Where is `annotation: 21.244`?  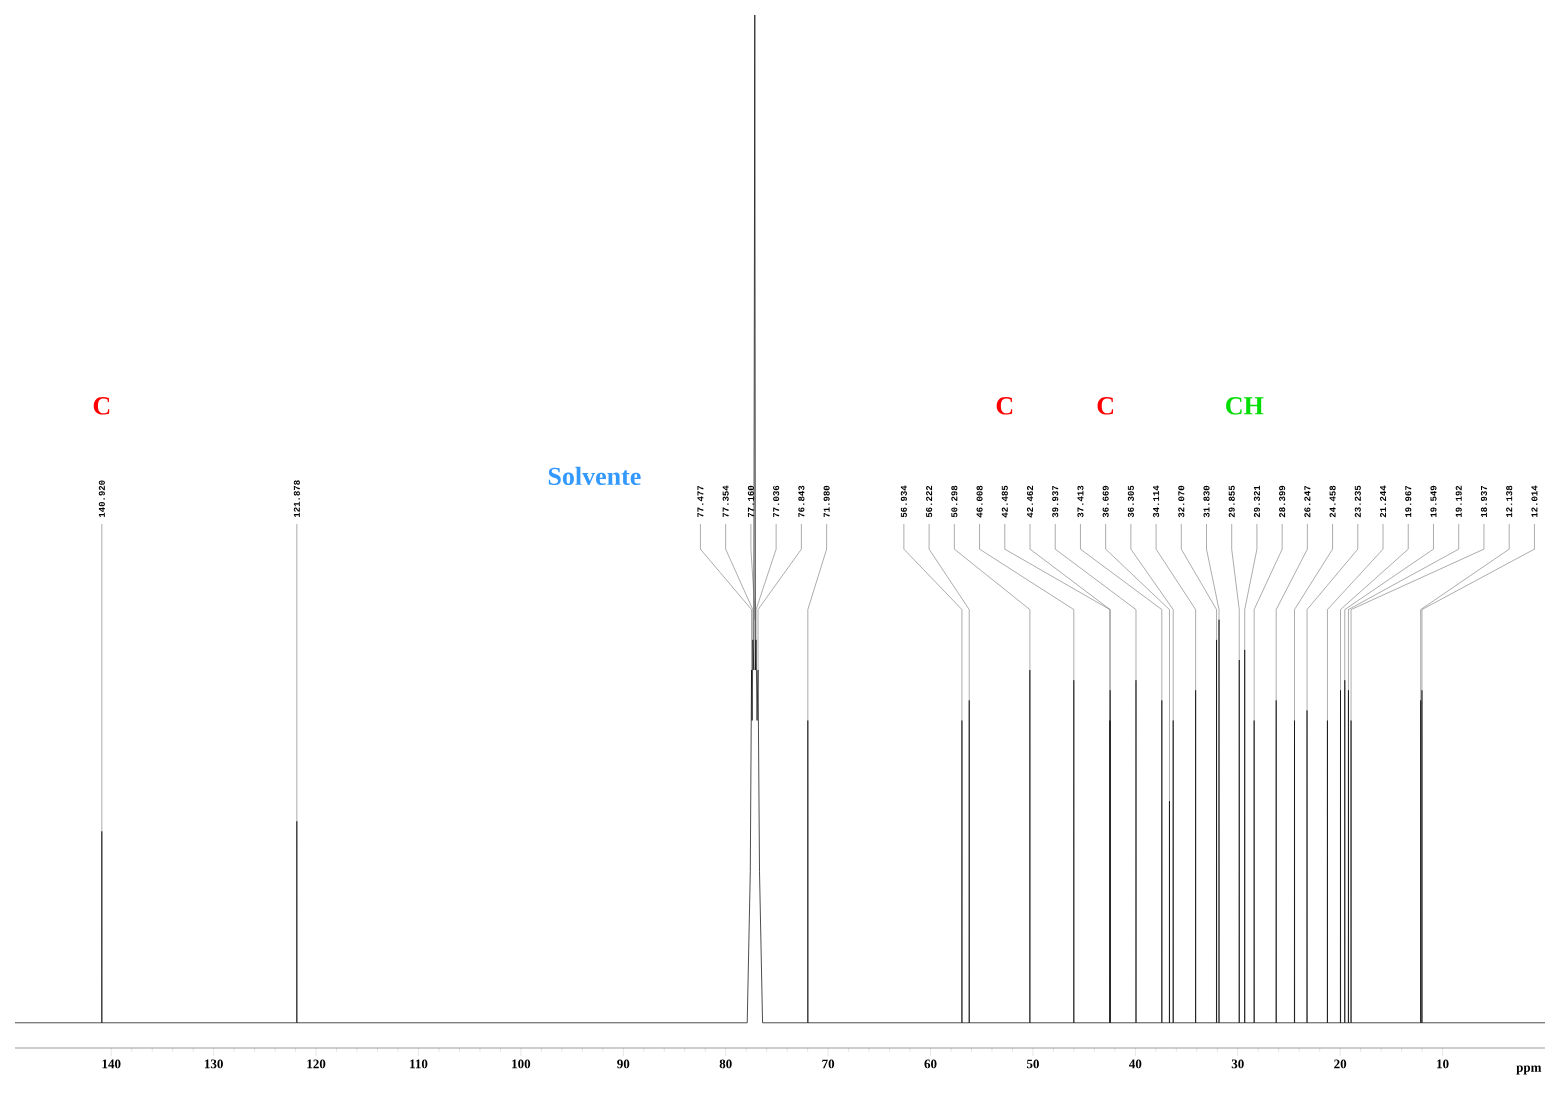 annotation: 21.244 is located at coordinates (1383, 501).